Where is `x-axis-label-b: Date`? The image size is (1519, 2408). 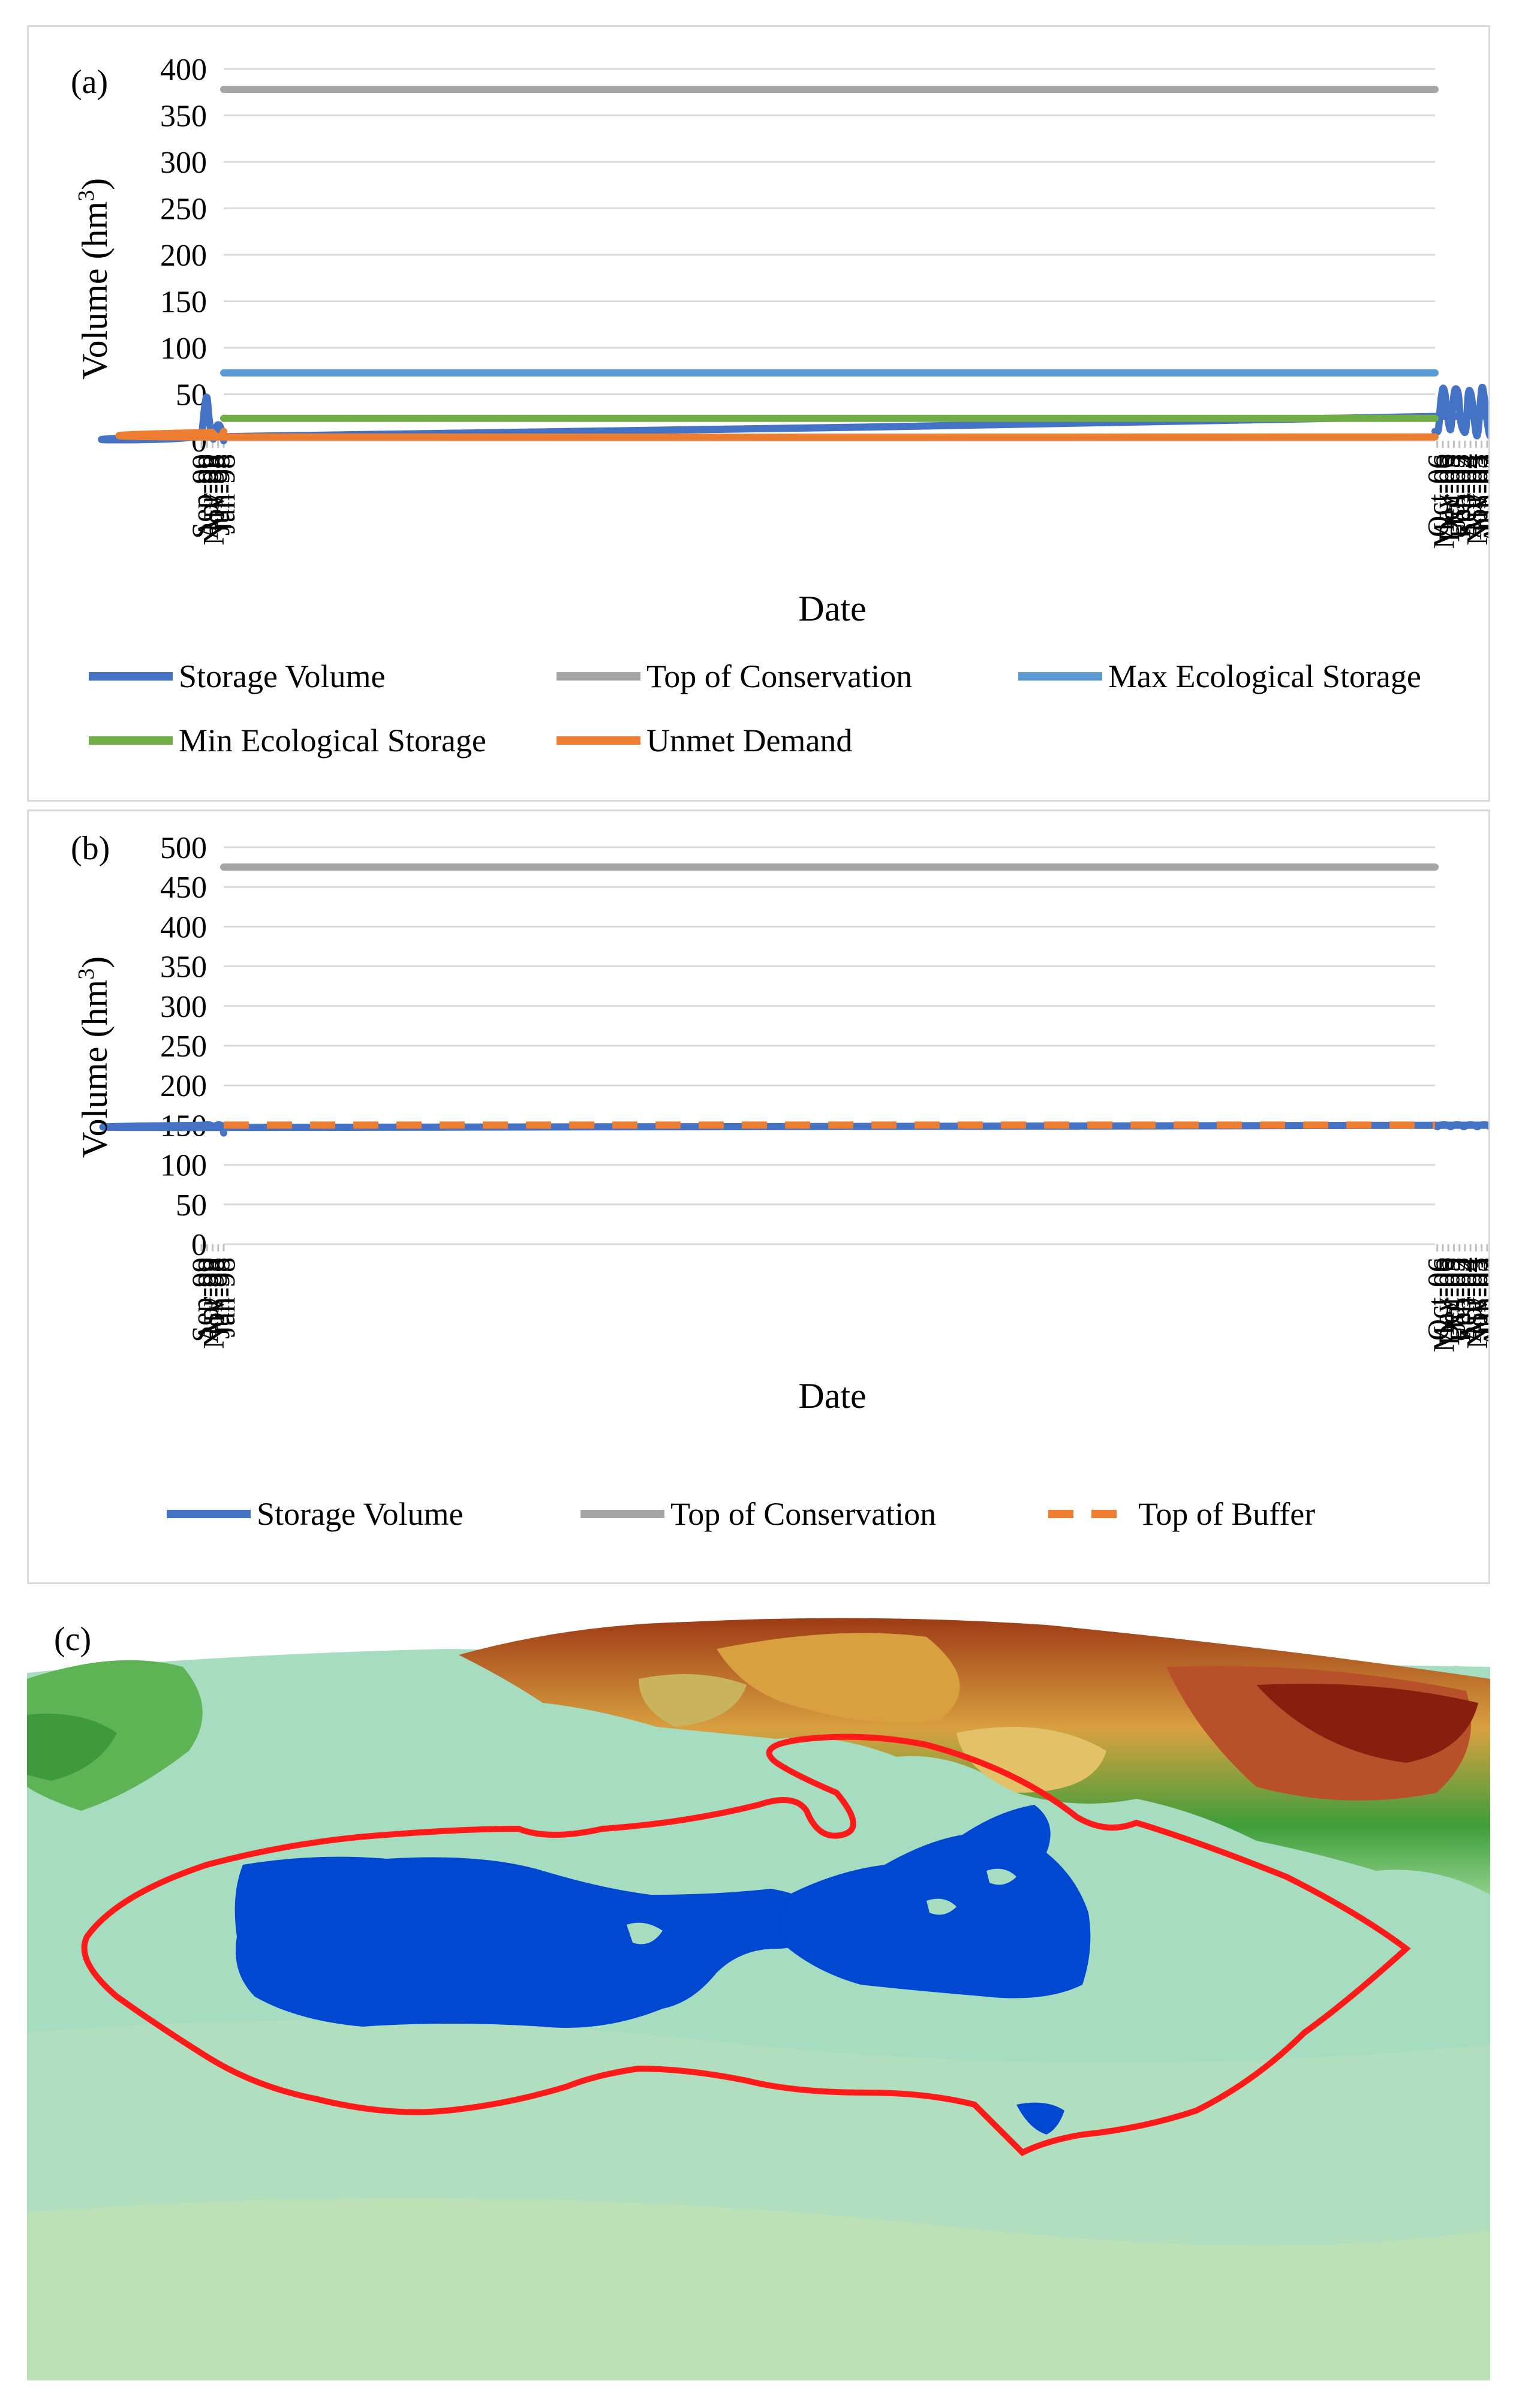 x-axis-label-b: Date is located at coordinates (832, 1396).